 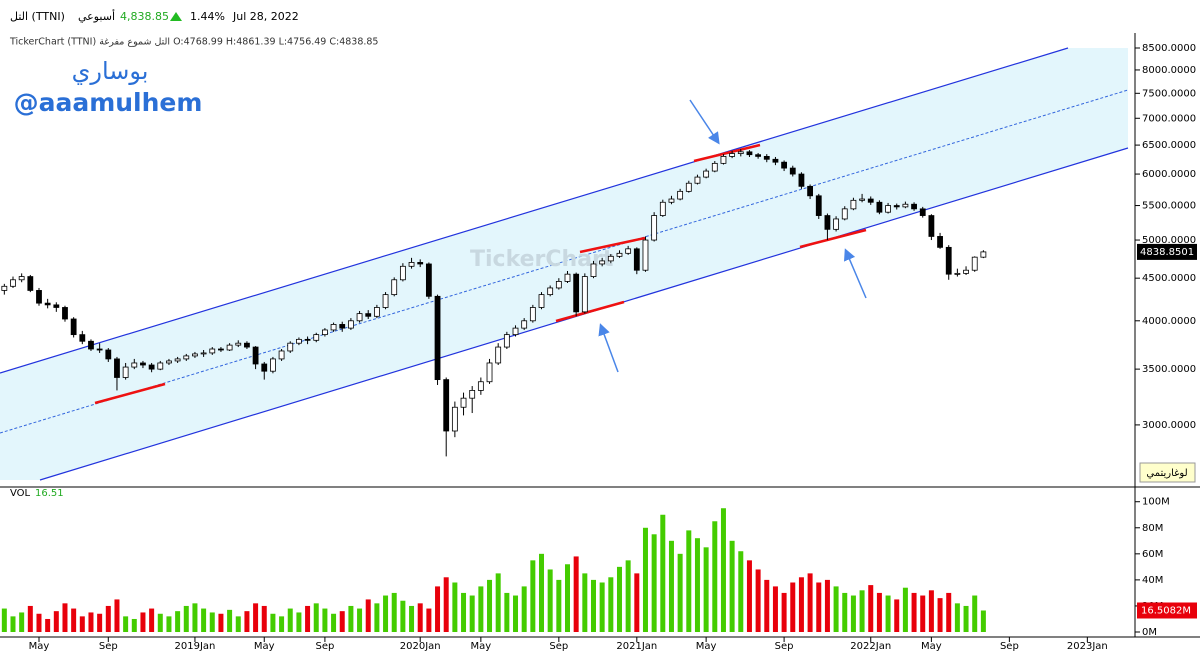 I want to click on x-tick-label: May, so click(x=481, y=646).